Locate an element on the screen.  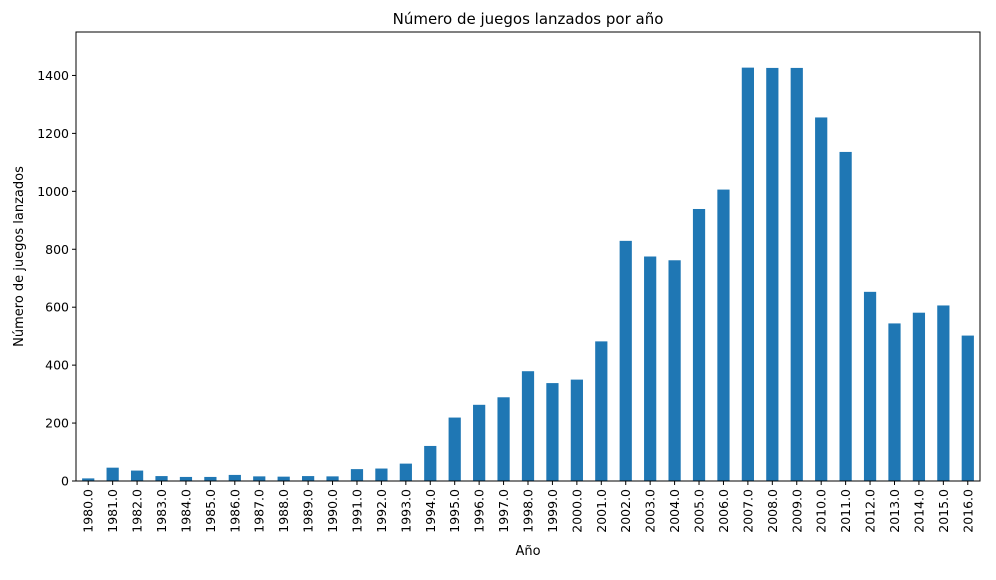
x-tick-label: 1999.0 is located at coordinates (552, 511).